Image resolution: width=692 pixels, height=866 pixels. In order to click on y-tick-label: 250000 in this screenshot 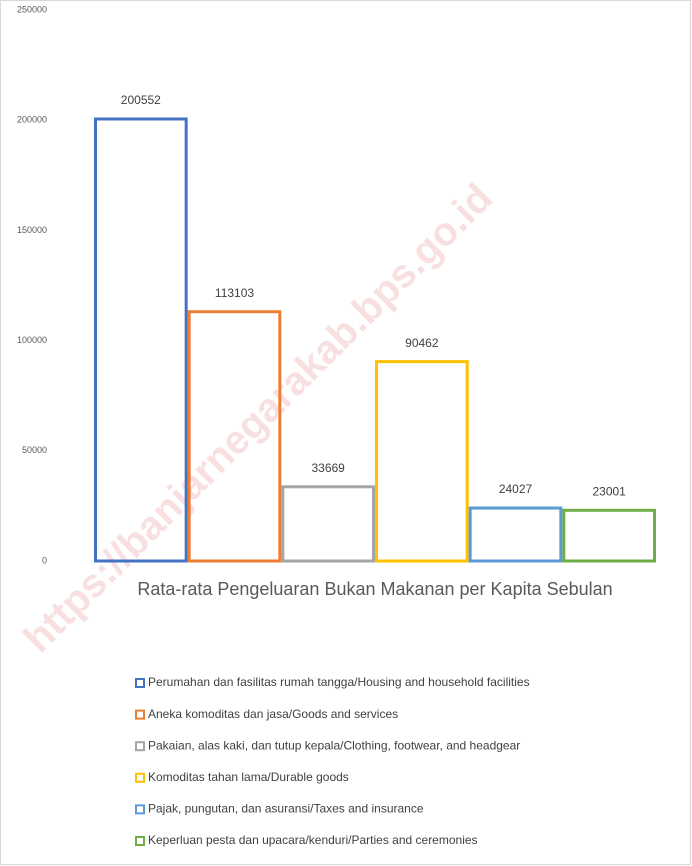, I will do `click(32, 9)`.